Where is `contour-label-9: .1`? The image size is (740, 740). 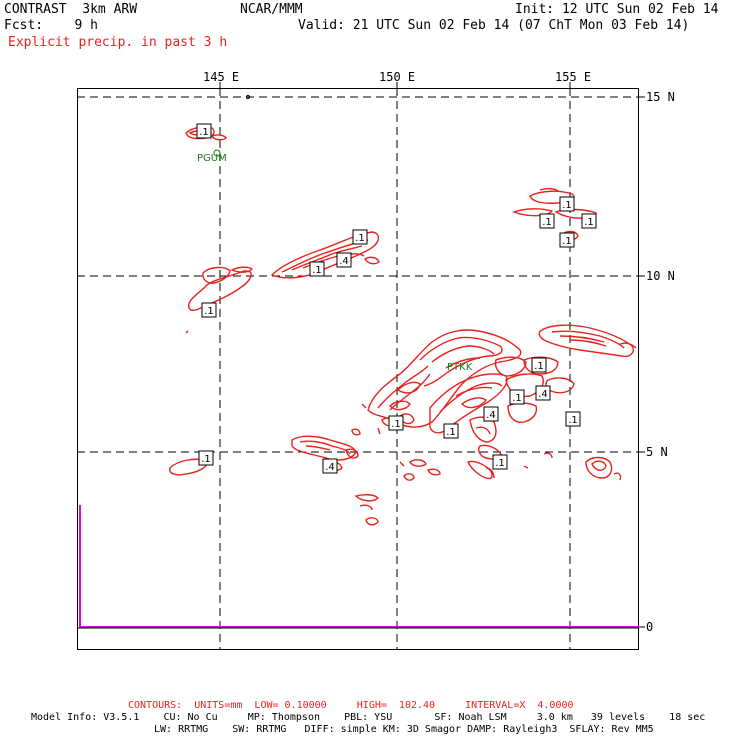
contour-label-9: .1 is located at coordinates (539, 365).